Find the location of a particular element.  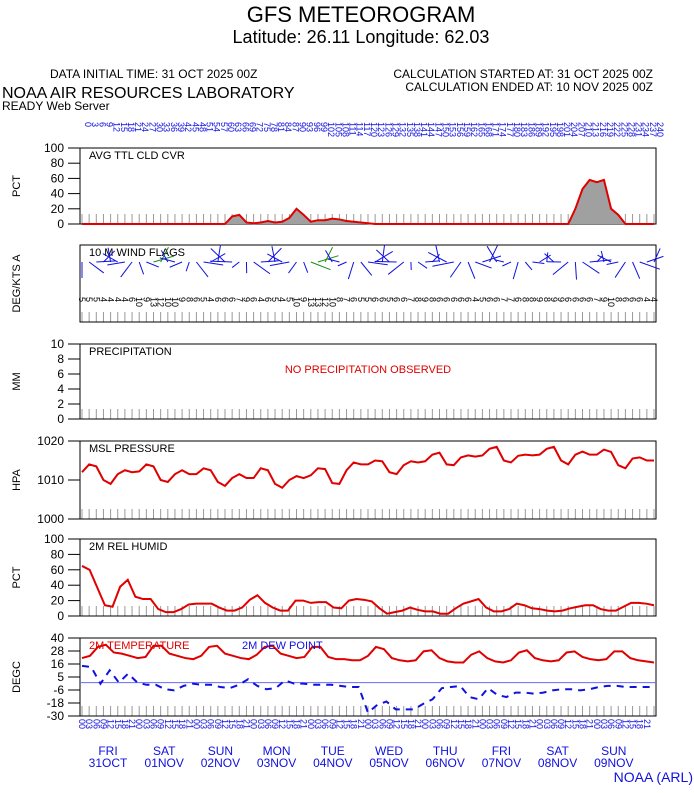

y-tick-label: 1010 is located at coordinates (50, 480).